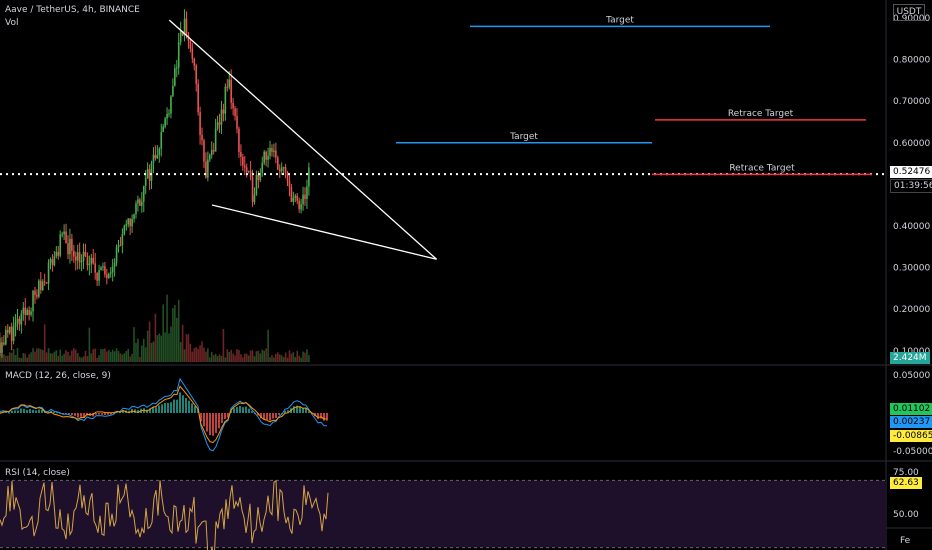  I want to click on currency-selector: USDT, so click(909, 12).